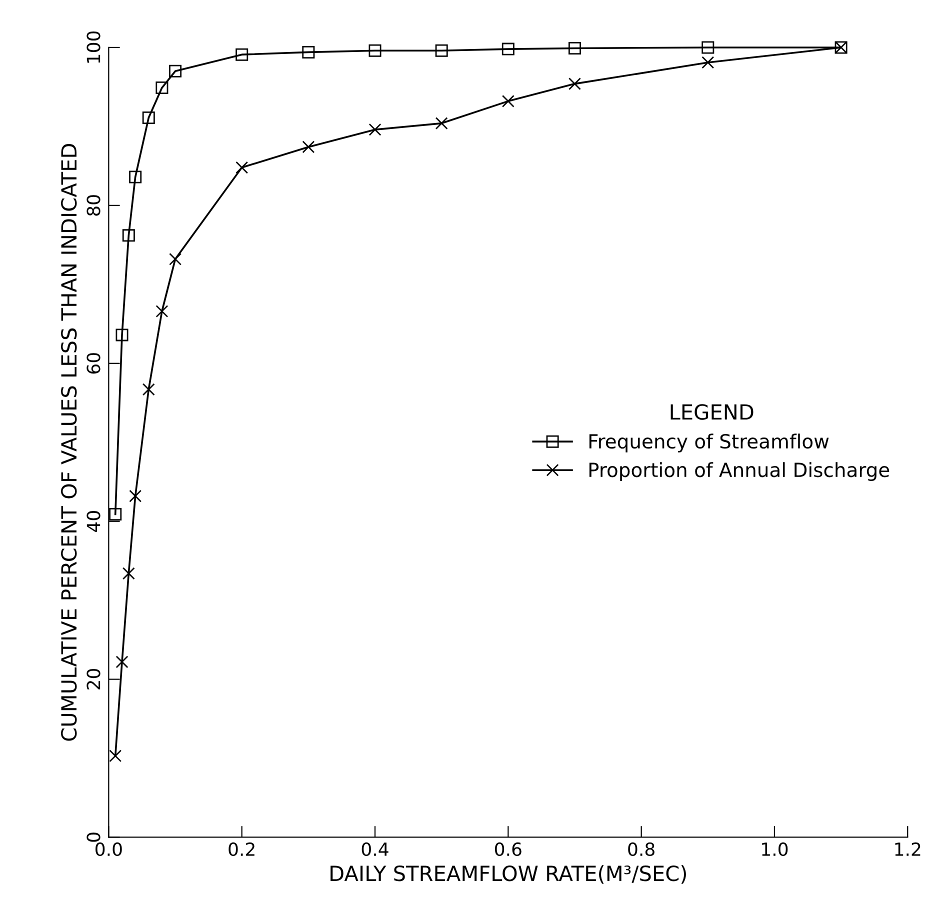 This screenshot has width=929, height=913. I want to click on y-tick-label: 0, so click(93, 837).